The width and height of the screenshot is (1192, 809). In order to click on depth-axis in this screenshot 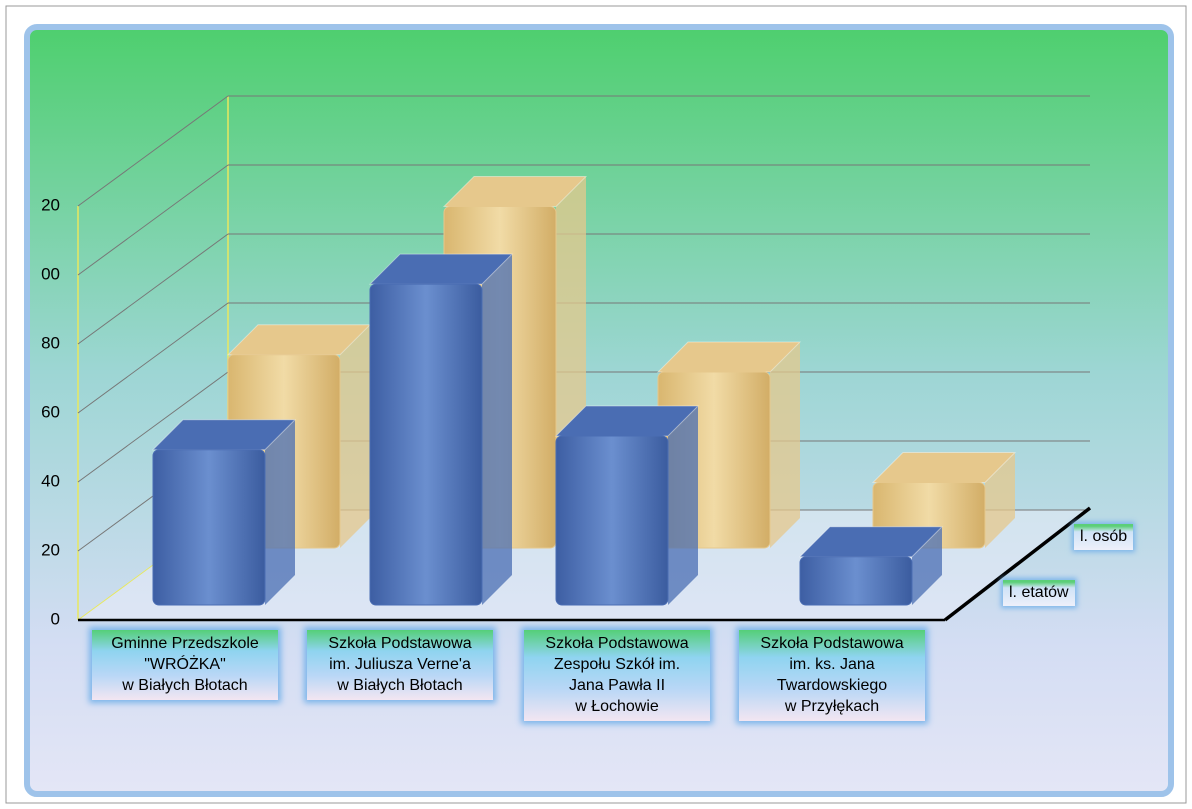, I will do `click(1017, 564)`.